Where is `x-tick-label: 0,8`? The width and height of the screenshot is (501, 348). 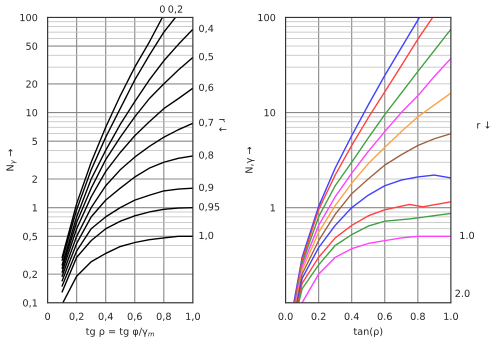
x-tick-label: 0,8 is located at coordinates (163, 316).